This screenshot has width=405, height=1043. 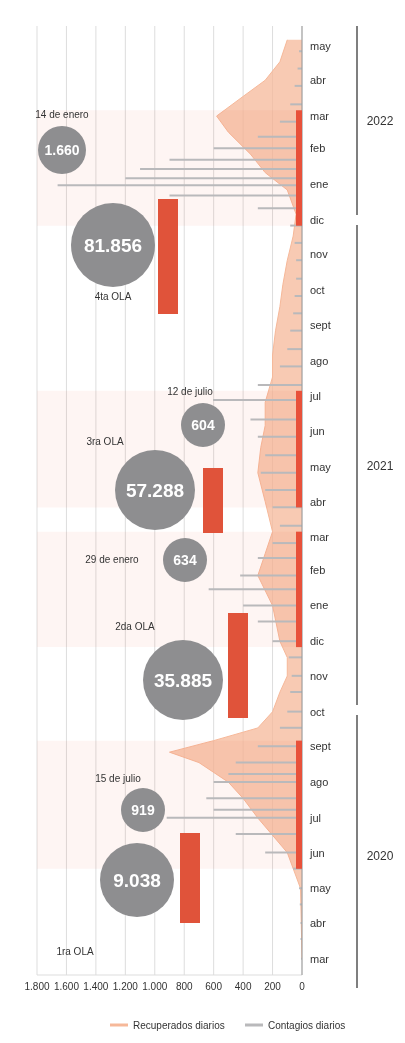 I want to click on annotation: 2da OLA, so click(x=135, y=626).